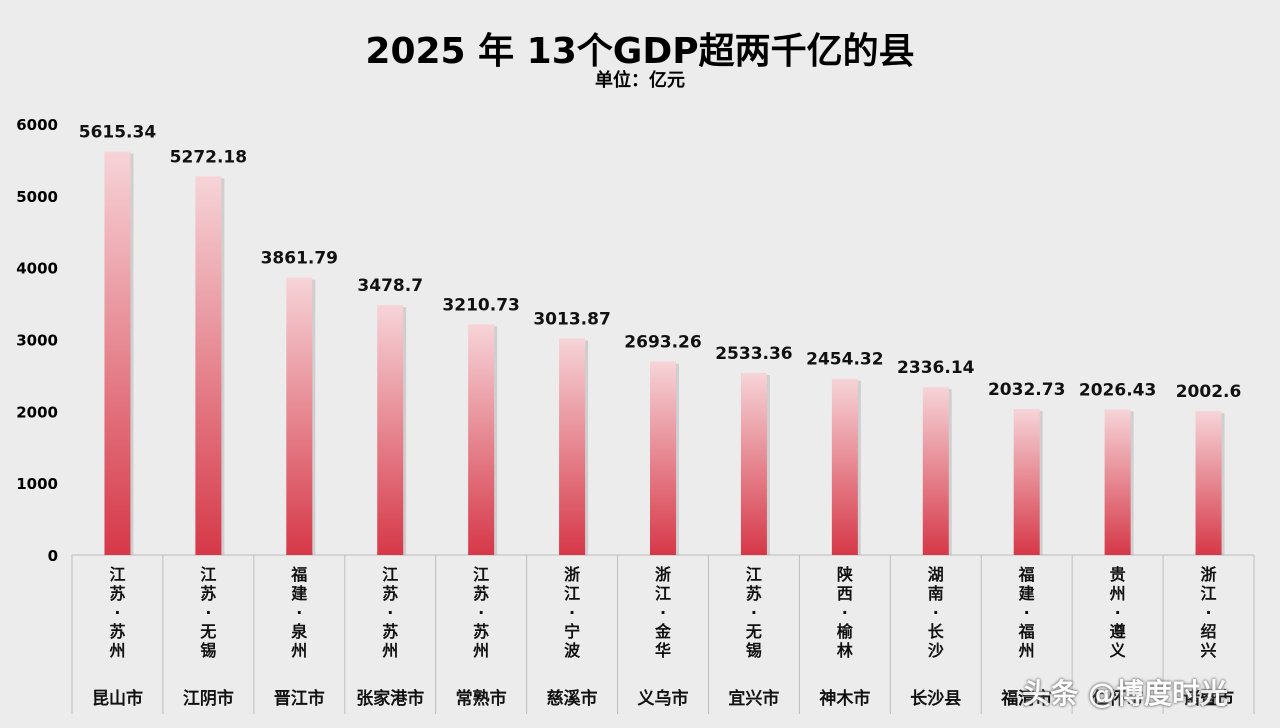 The width and height of the screenshot is (1280, 728). What do you see at coordinates (117, 698) in the screenshot?
I see `category-name-label: 昆山市` at bounding box center [117, 698].